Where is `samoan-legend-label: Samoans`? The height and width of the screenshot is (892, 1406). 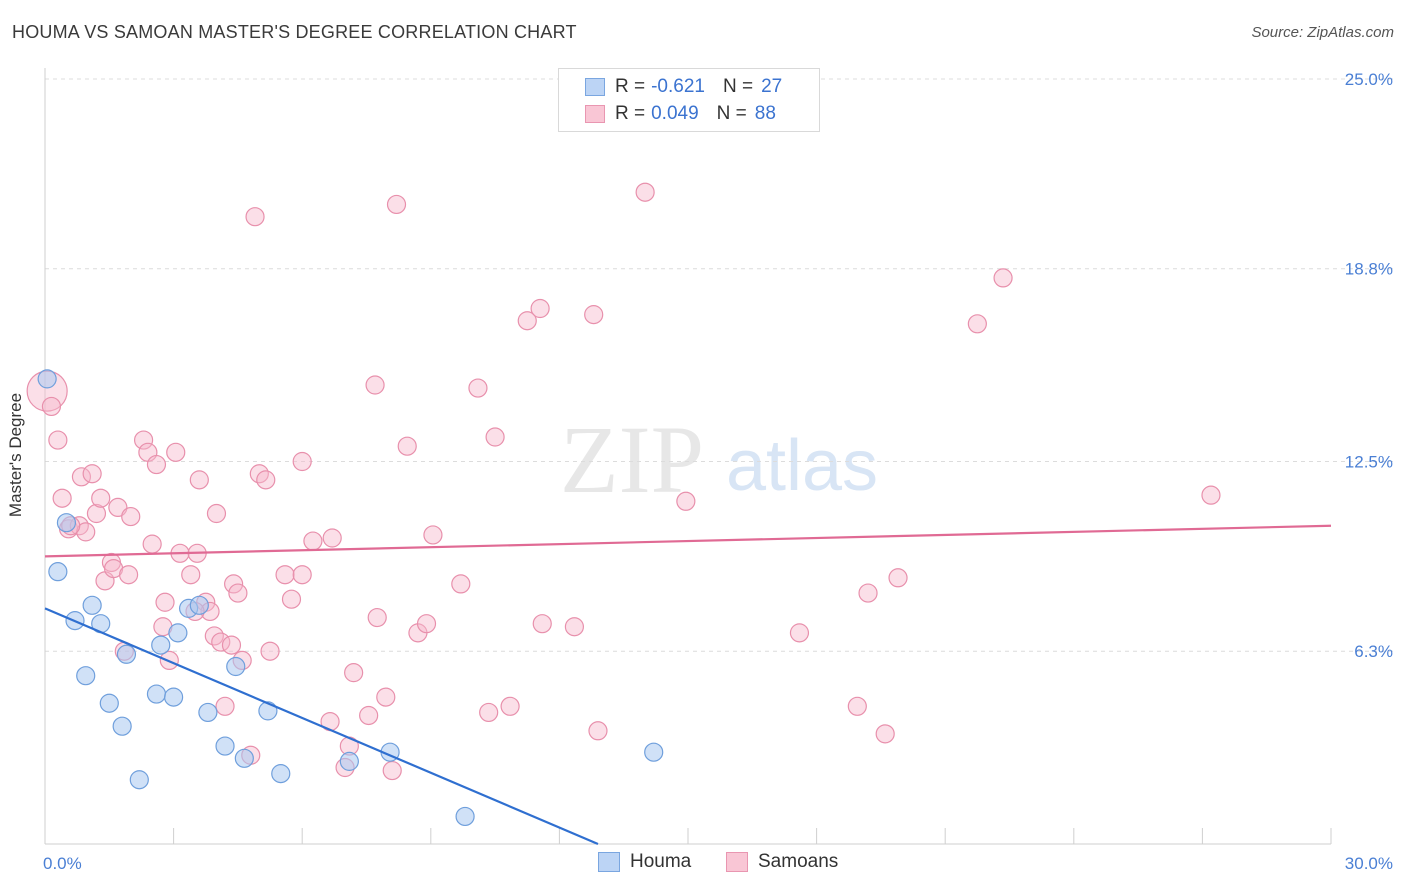
samoan-legend-label: Samoans is located at coordinates (798, 861).